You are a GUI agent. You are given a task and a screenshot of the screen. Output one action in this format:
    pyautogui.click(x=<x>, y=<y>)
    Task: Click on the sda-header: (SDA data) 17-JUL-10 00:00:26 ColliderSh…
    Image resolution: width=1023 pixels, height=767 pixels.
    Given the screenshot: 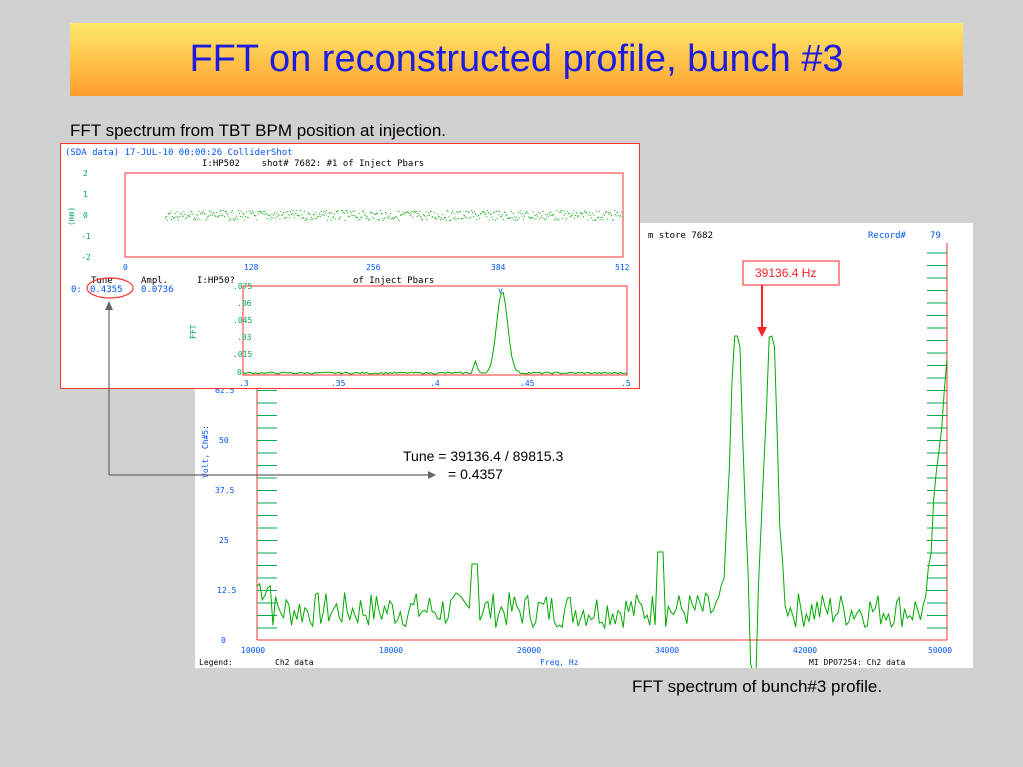 What is the action you would take?
    pyautogui.click(x=179, y=153)
    